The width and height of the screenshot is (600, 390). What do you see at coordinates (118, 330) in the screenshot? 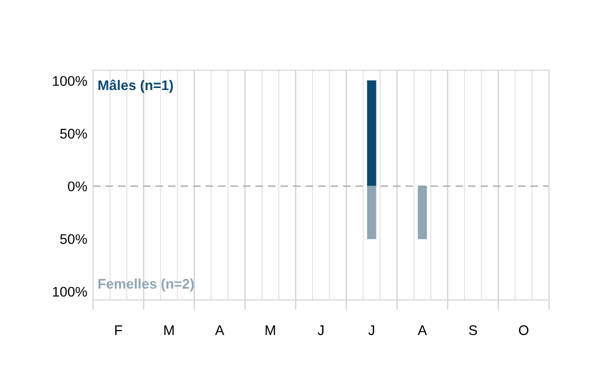
I see `x-tick-label: F` at bounding box center [118, 330].